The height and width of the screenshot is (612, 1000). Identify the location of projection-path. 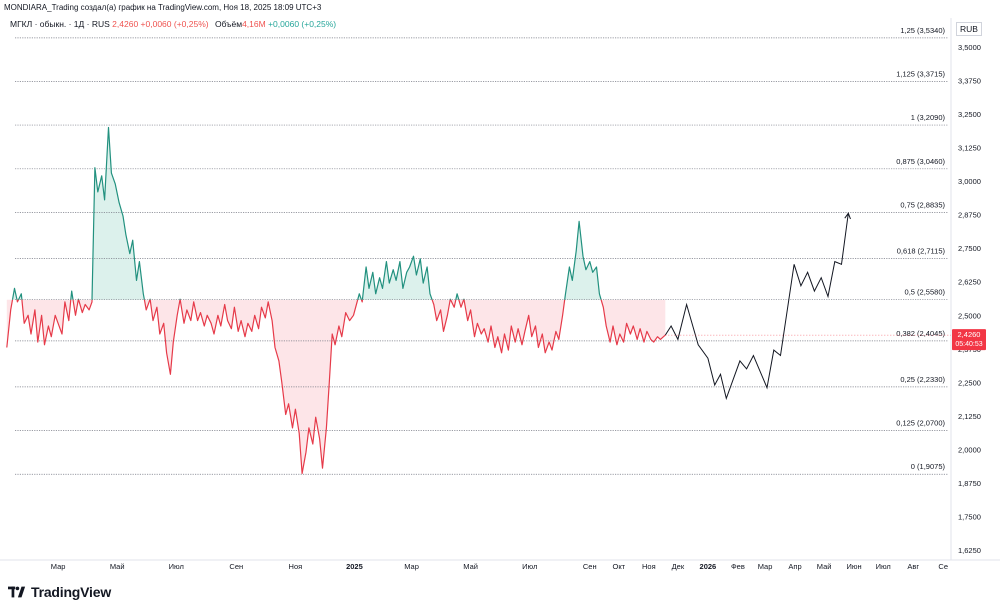
(756, 307).